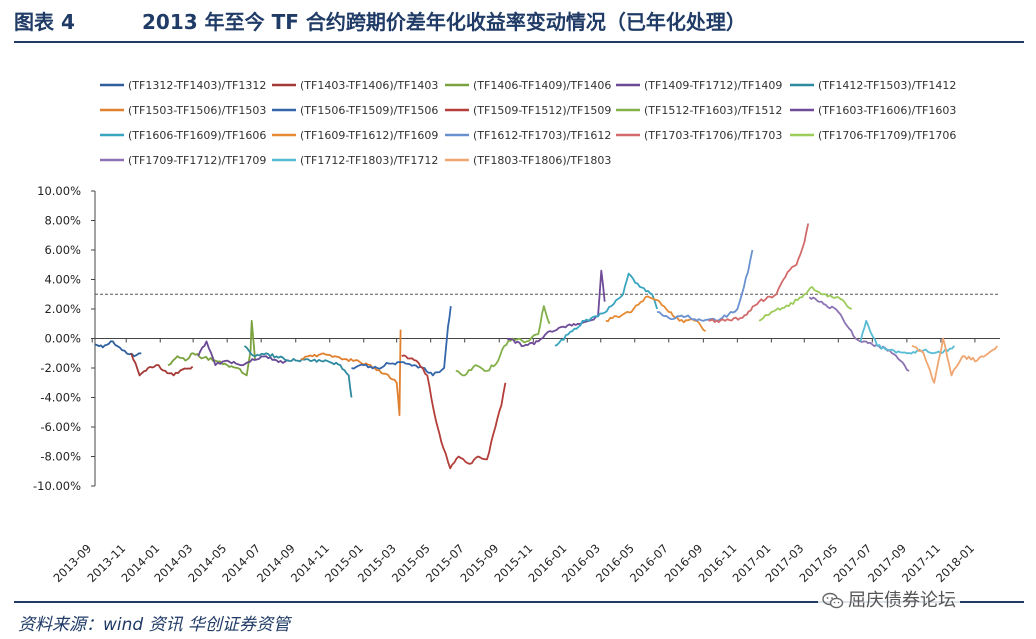 The width and height of the screenshot is (1036, 639). Describe the element at coordinates (519, 602) in the screenshot. I see `footer-rule` at that location.